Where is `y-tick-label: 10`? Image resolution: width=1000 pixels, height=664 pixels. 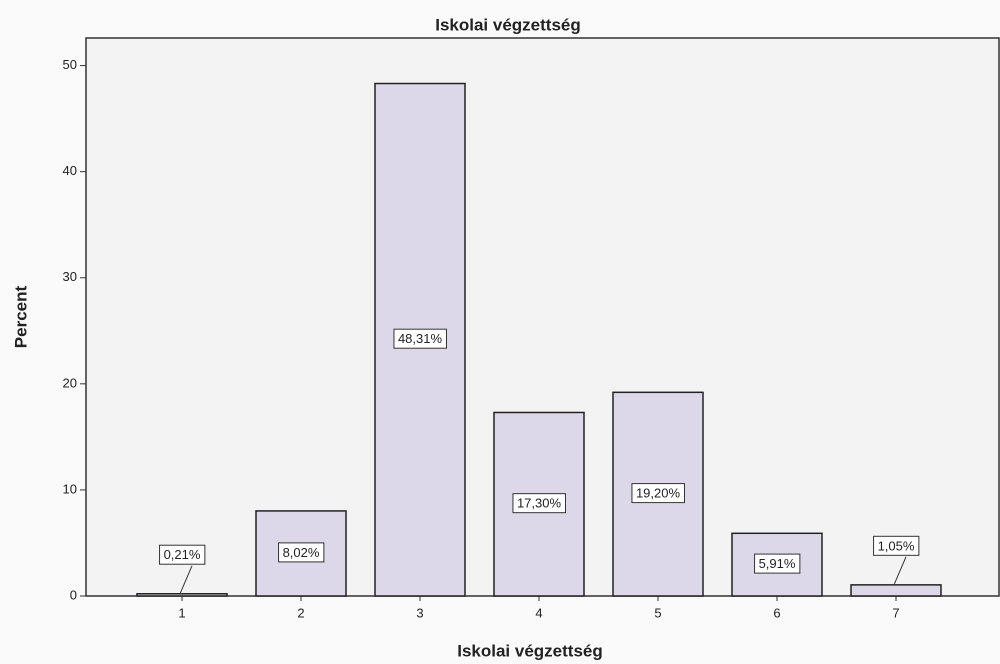
y-tick-label: 10 is located at coordinates (70, 488).